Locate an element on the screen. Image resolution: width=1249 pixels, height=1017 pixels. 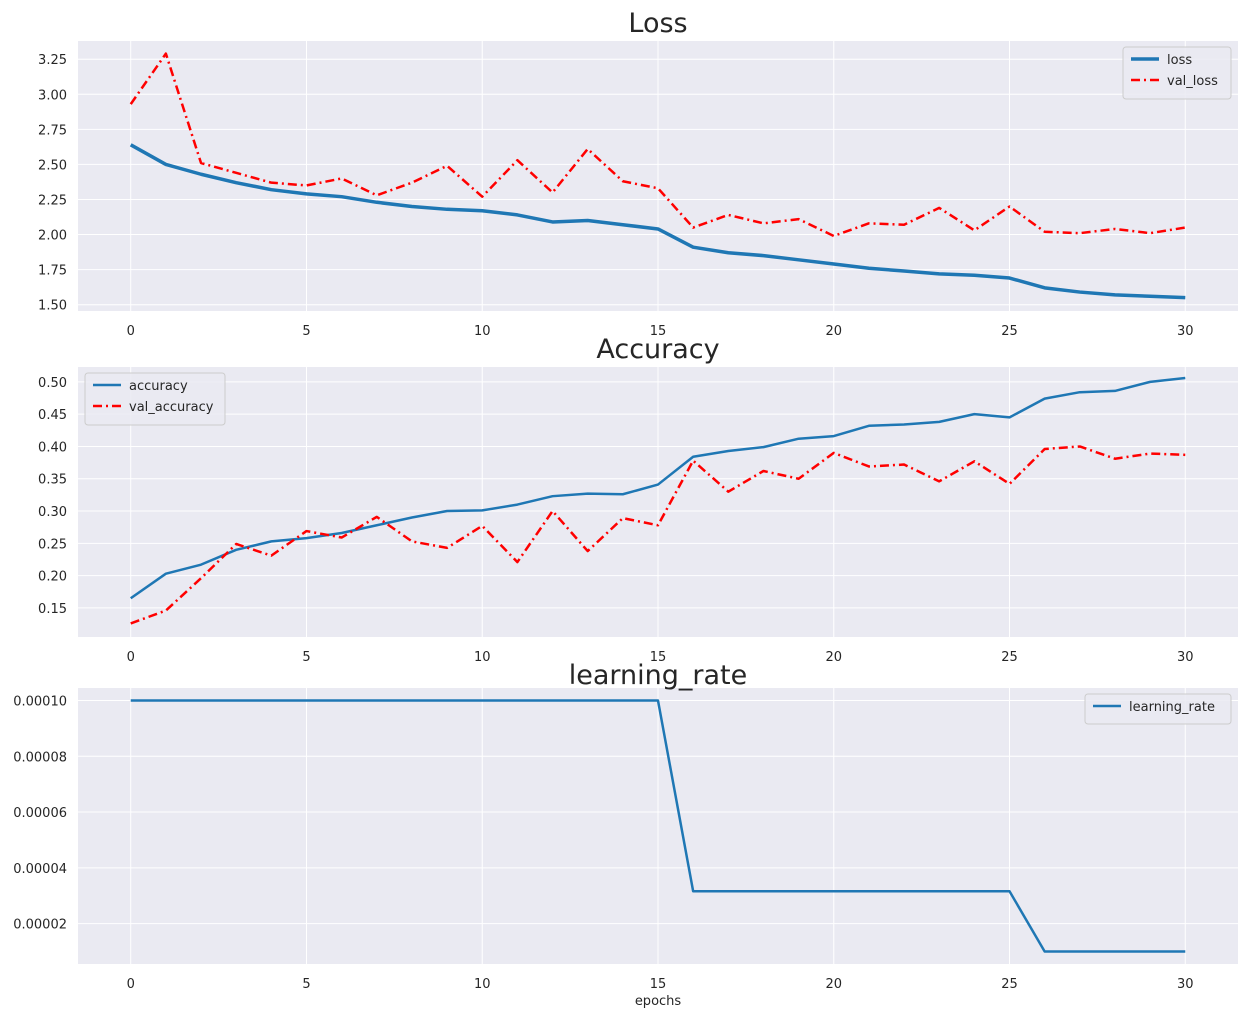
y-tick-label: 0.50 is located at coordinates (52, 383).